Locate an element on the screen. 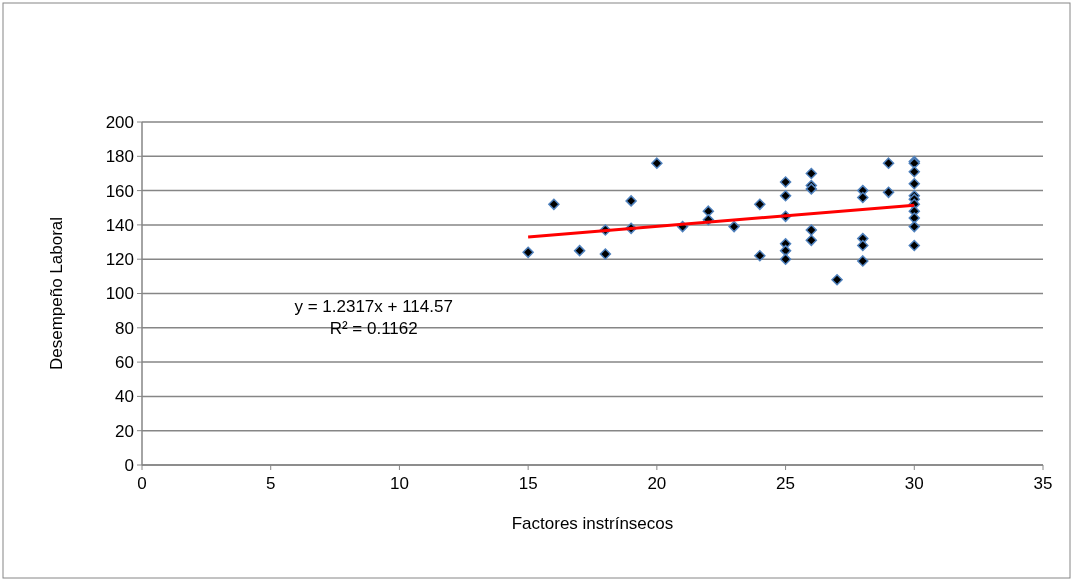 This screenshot has height=581, width=1073. x-tick-label: 10 is located at coordinates (399, 483).